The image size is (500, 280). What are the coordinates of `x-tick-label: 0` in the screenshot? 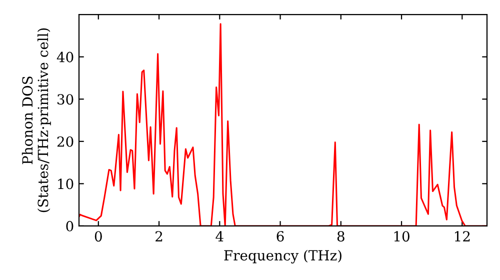 It's located at (98, 236).